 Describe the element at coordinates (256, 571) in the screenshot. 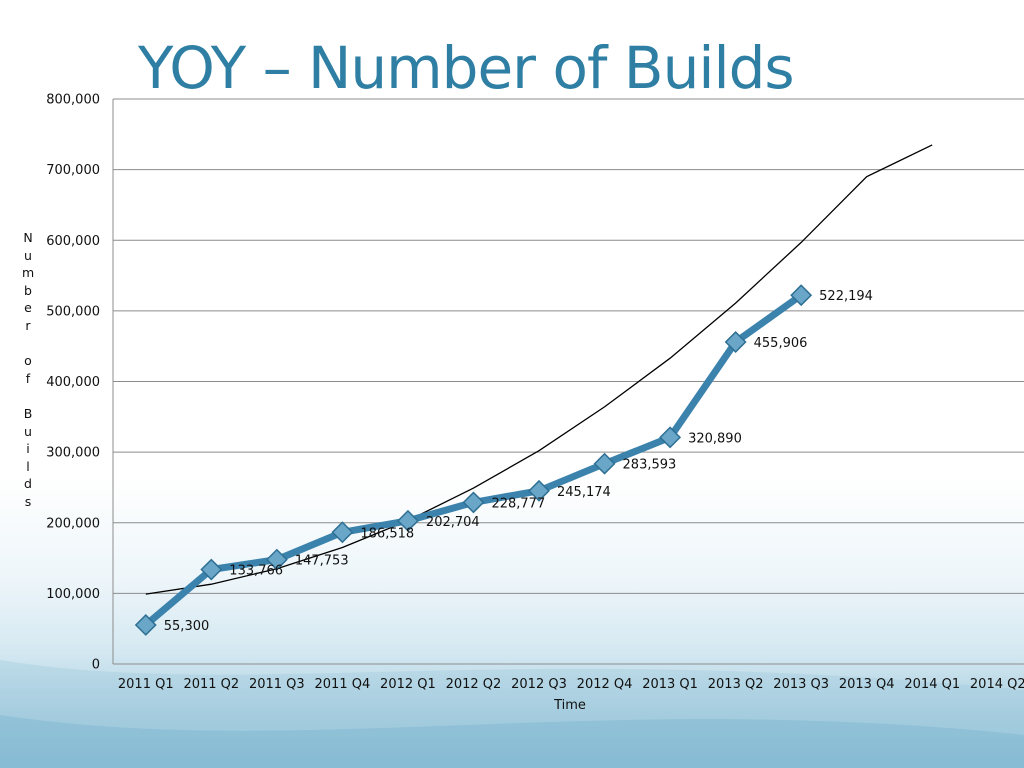

I see `data-label: 133,766` at that location.